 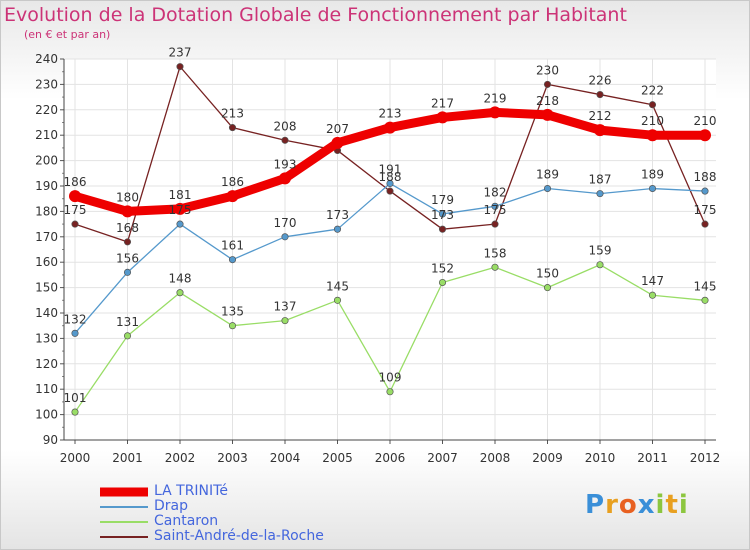 I want to click on data-label-la-trinite: 212, so click(x=600, y=116).